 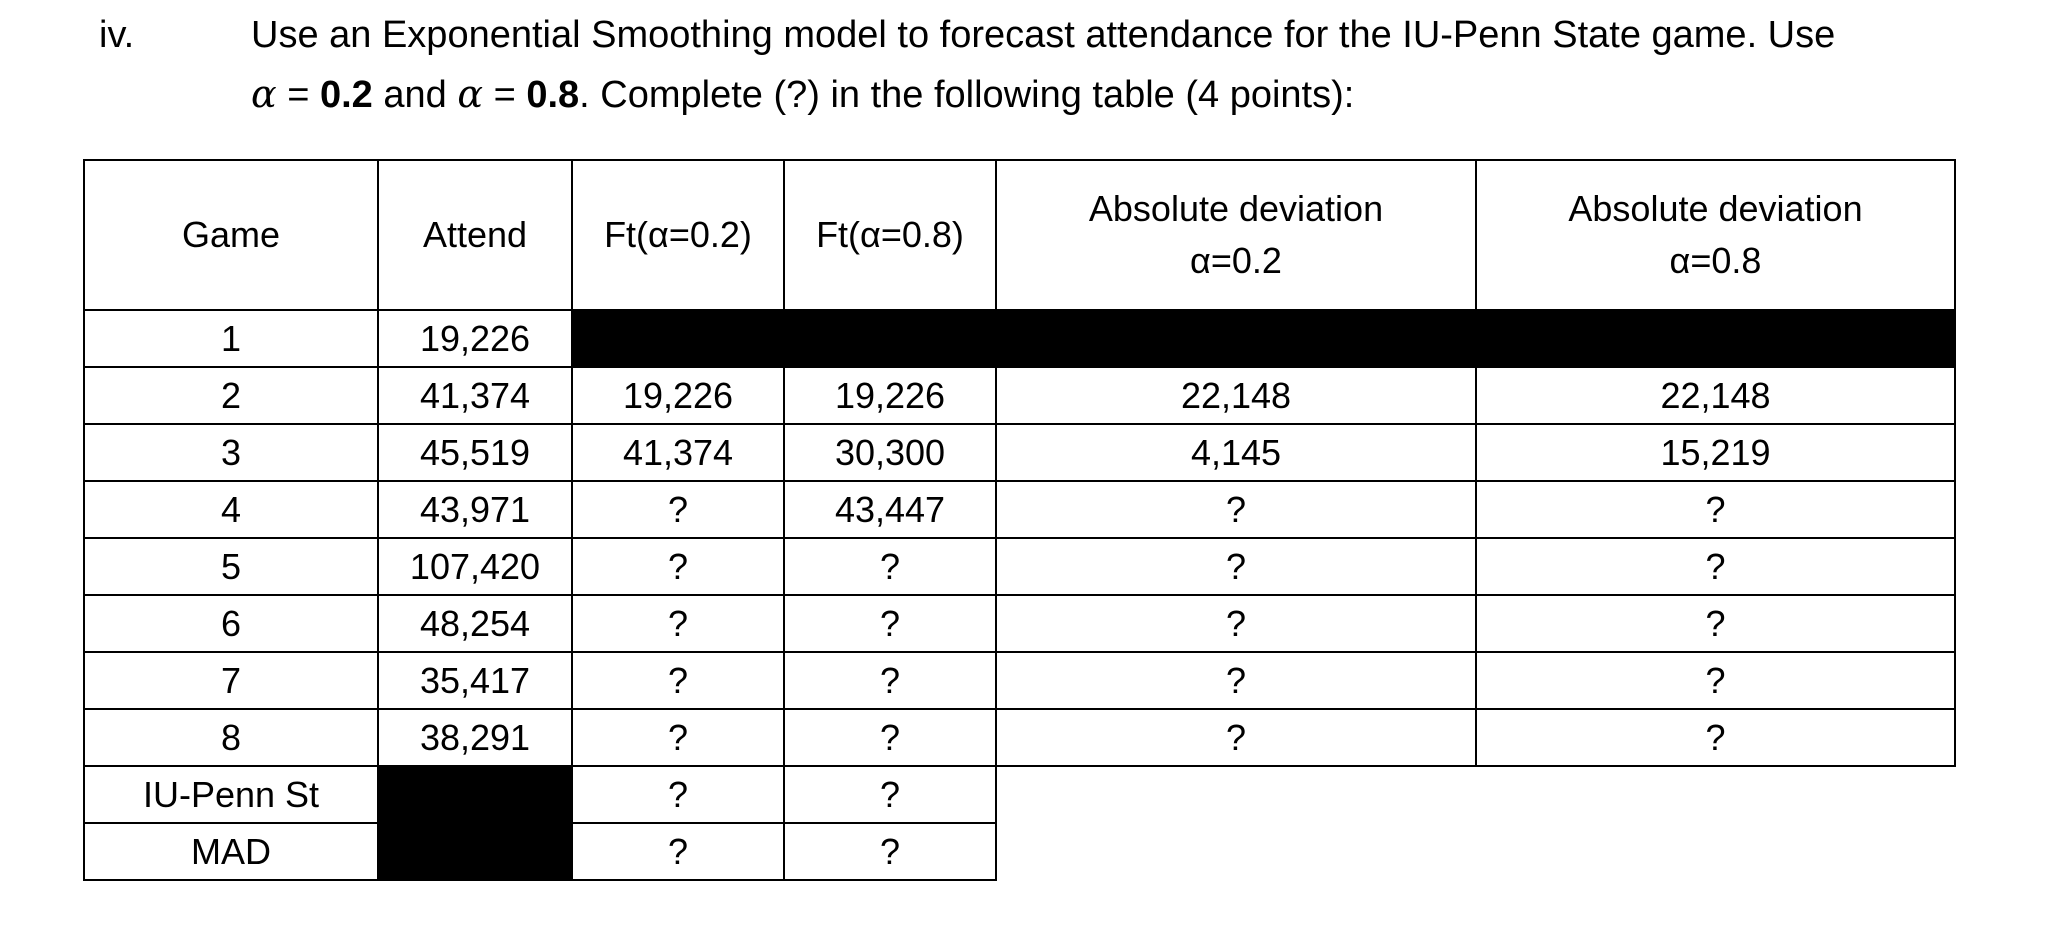 I want to click on cell-game: 2, so click(x=231, y=395).